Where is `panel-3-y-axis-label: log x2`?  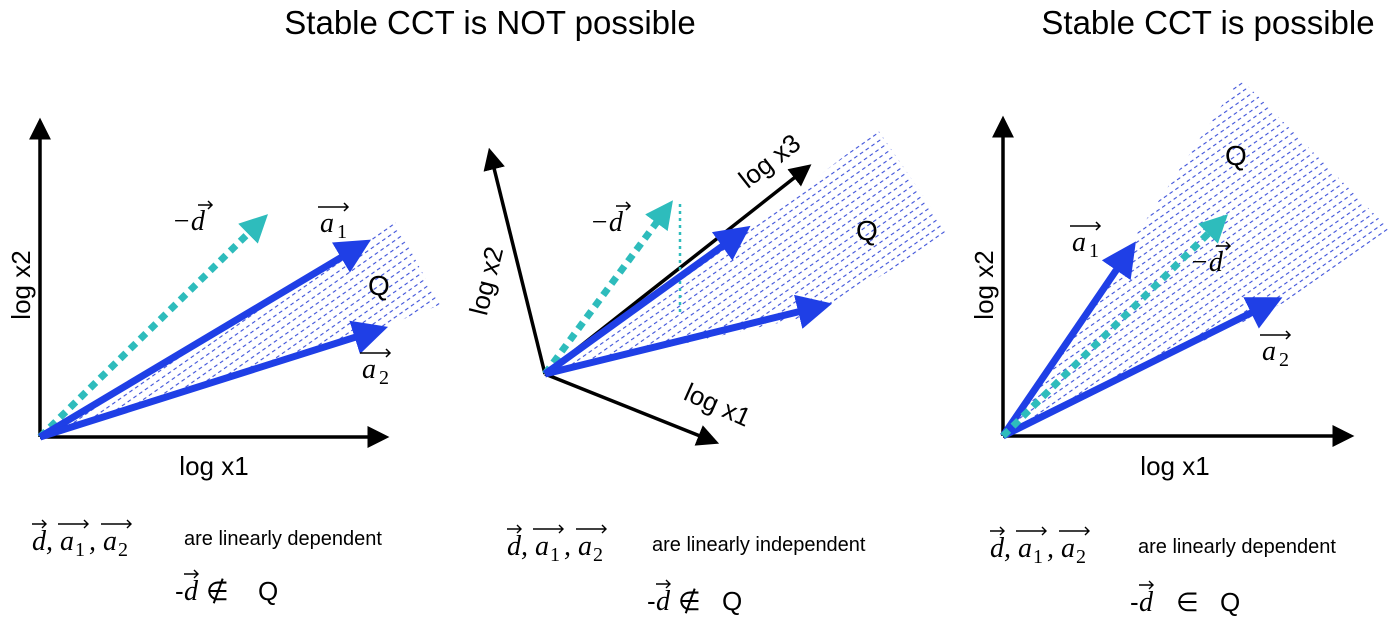
panel-3-y-axis-label: log x2 is located at coordinates (984, 284).